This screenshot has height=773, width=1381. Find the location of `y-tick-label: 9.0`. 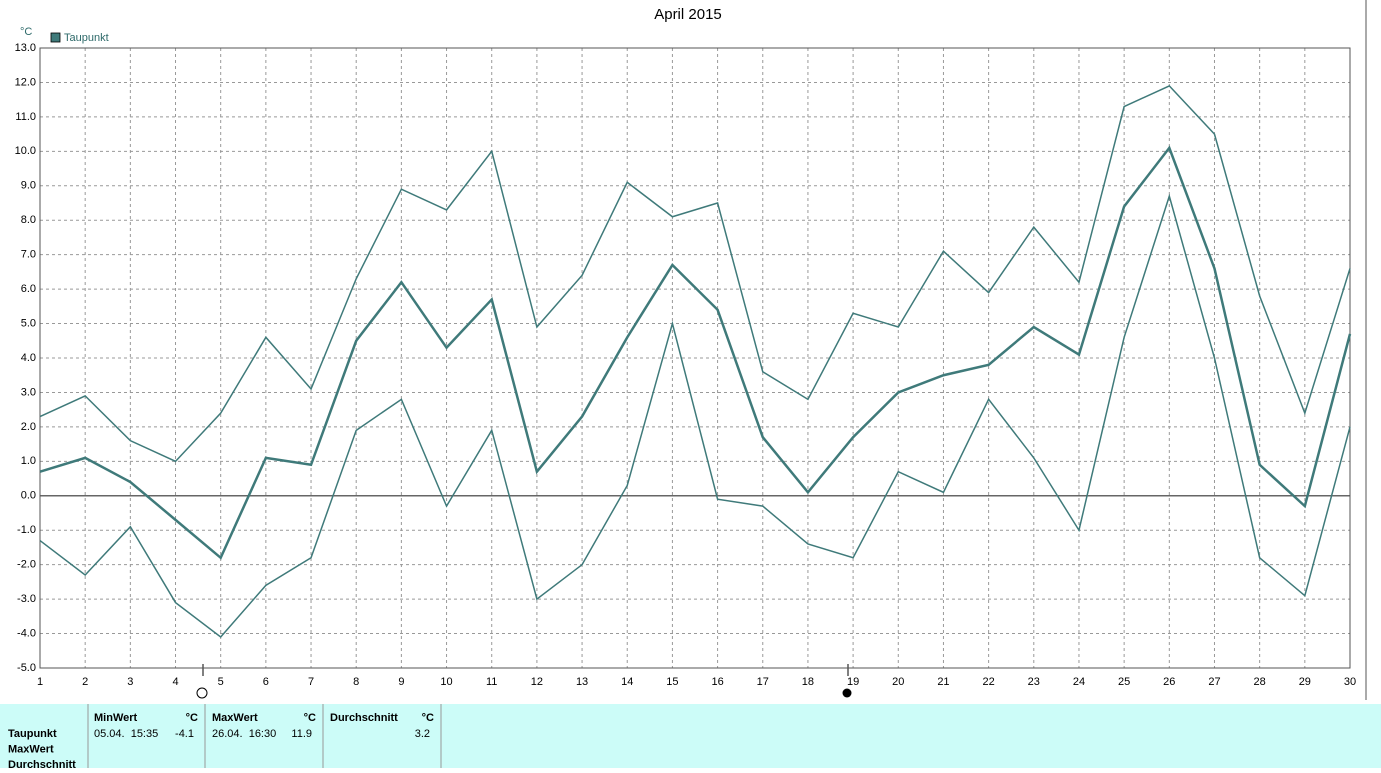

y-tick-label: 9.0 is located at coordinates (28, 186).